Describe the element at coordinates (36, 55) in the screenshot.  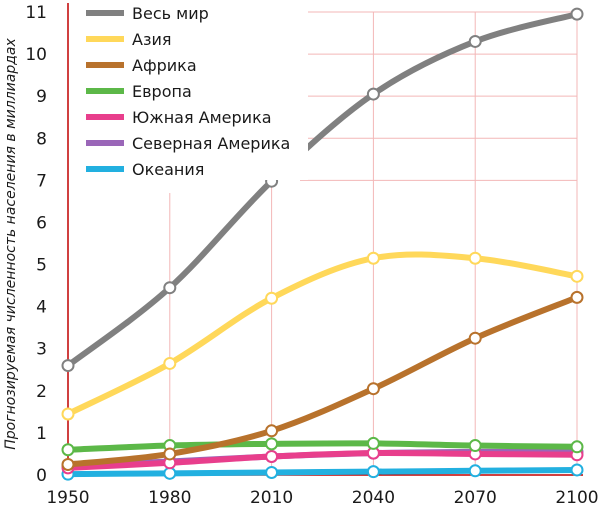
I see `y-tick-label: 10` at that location.